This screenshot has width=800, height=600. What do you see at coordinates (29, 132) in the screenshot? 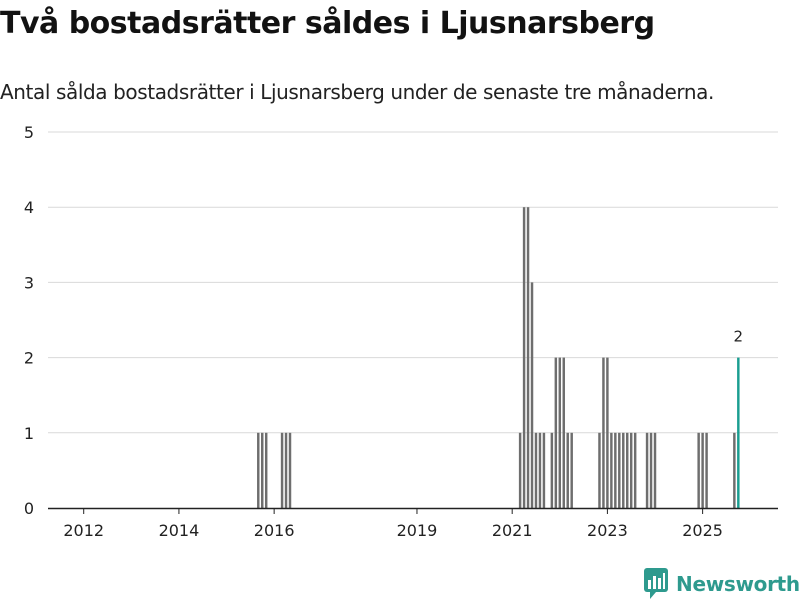
I see `y-tick-label: 5` at bounding box center [29, 132].